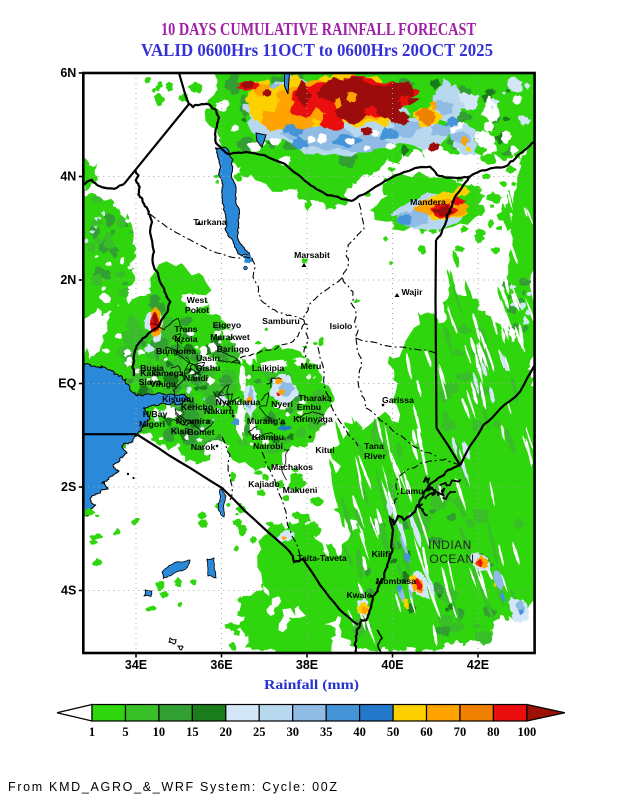 The height and width of the screenshot is (800, 618). Describe the element at coordinates (203, 447) in the screenshot. I see `svg-text: Narok` at that location.